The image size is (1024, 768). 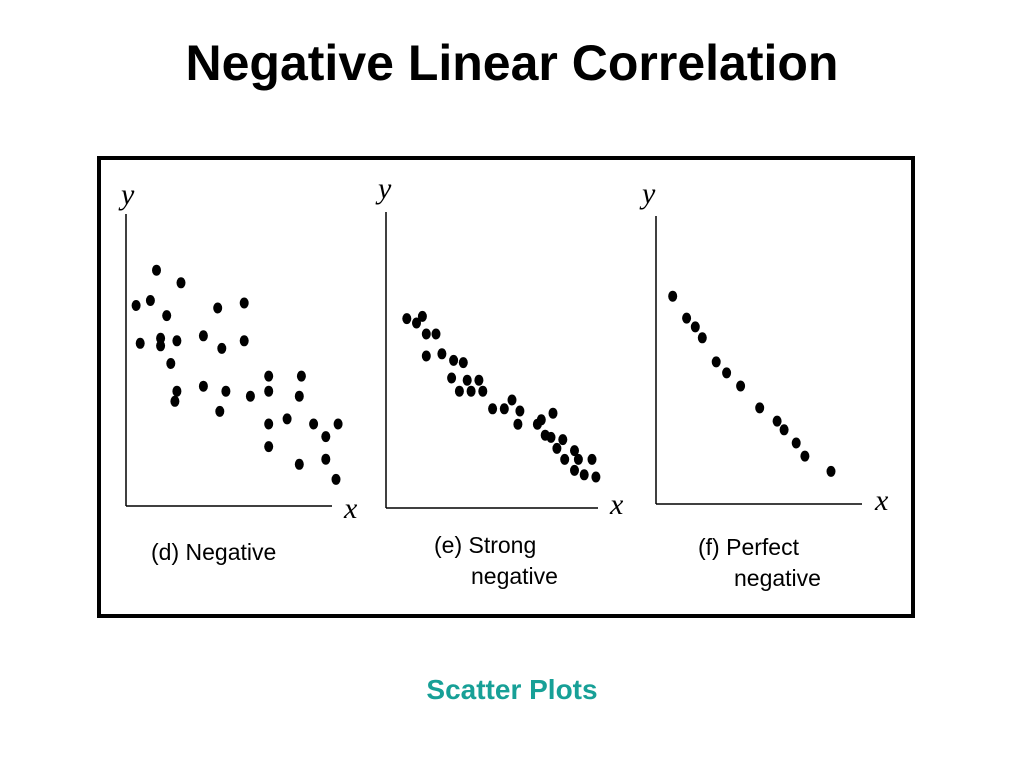 What do you see at coordinates (485, 545) in the screenshot?
I see `caption-line-1: (e) Strong` at bounding box center [485, 545].